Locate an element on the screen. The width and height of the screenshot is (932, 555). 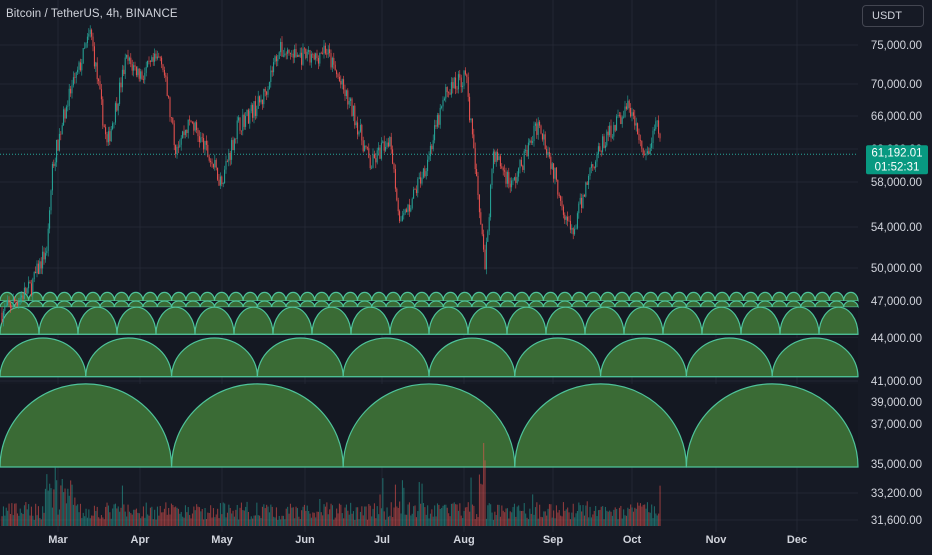
y-tick-label: 41,000.00 is located at coordinates (896, 382).